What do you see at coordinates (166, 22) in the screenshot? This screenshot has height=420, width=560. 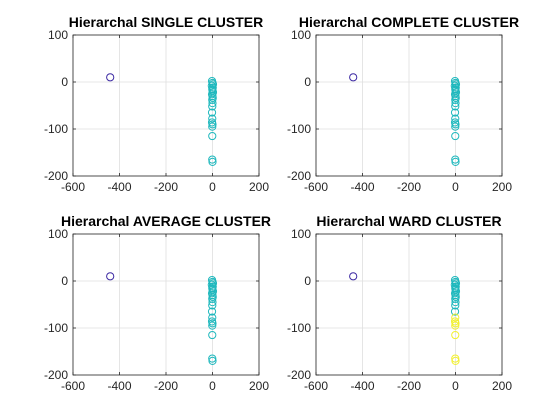 I see `subplot-title: Hierarchal SINGLE CLUSTER` at bounding box center [166, 22].